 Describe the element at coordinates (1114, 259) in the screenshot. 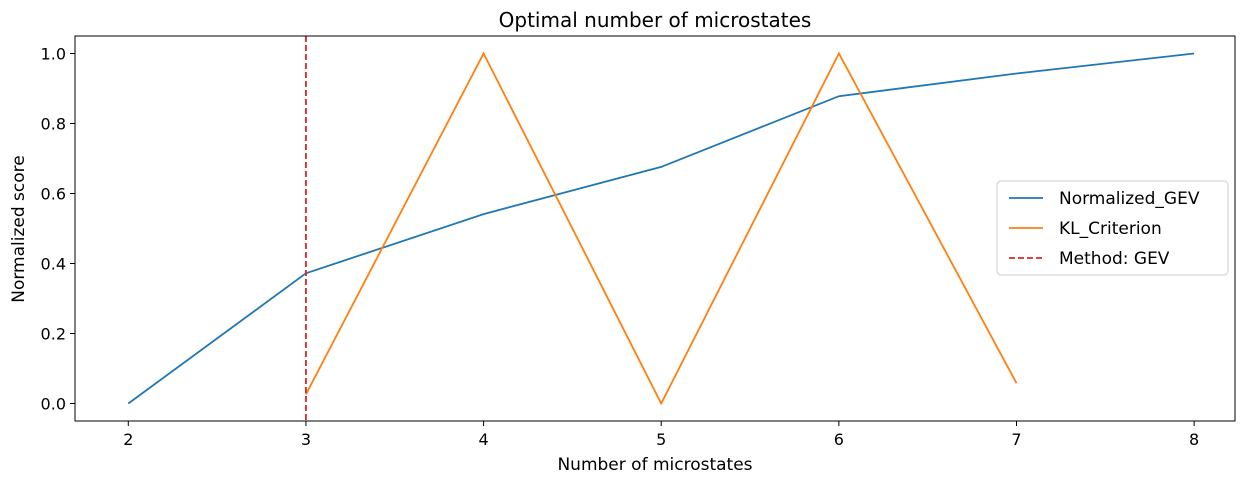

I see `legend-label: Method: GEV` at that location.